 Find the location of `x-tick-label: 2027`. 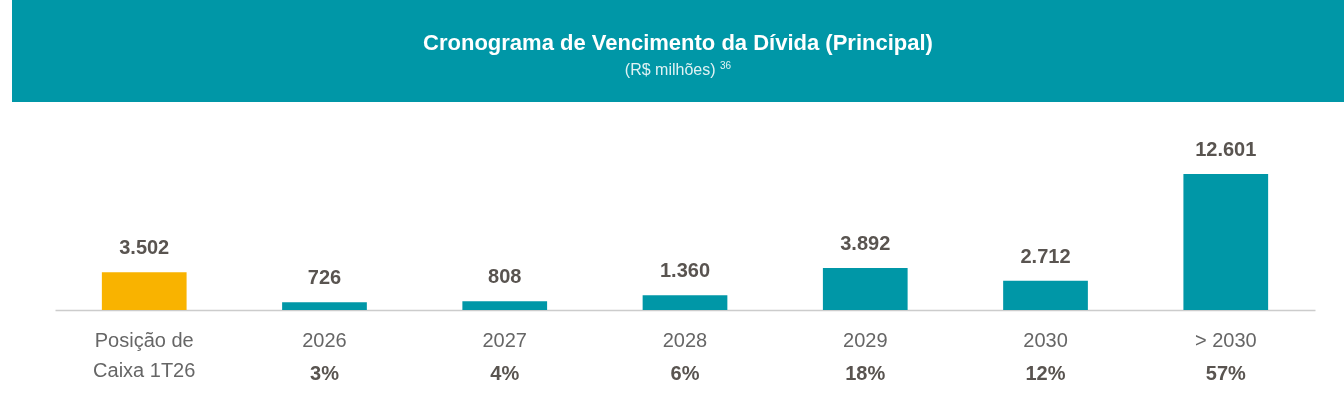

x-tick-label: 2027 is located at coordinates (504, 339).